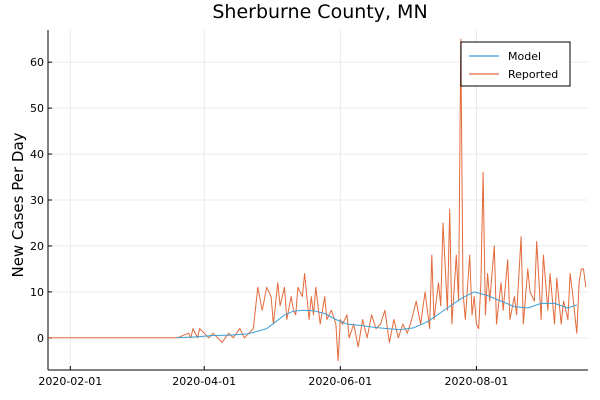 This screenshot has width=600, height=400. What do you see at coordinates (319, 12) in the screenshot?
I see `chart-title: Sherburne County, MN` at bounding box center [319, 12].